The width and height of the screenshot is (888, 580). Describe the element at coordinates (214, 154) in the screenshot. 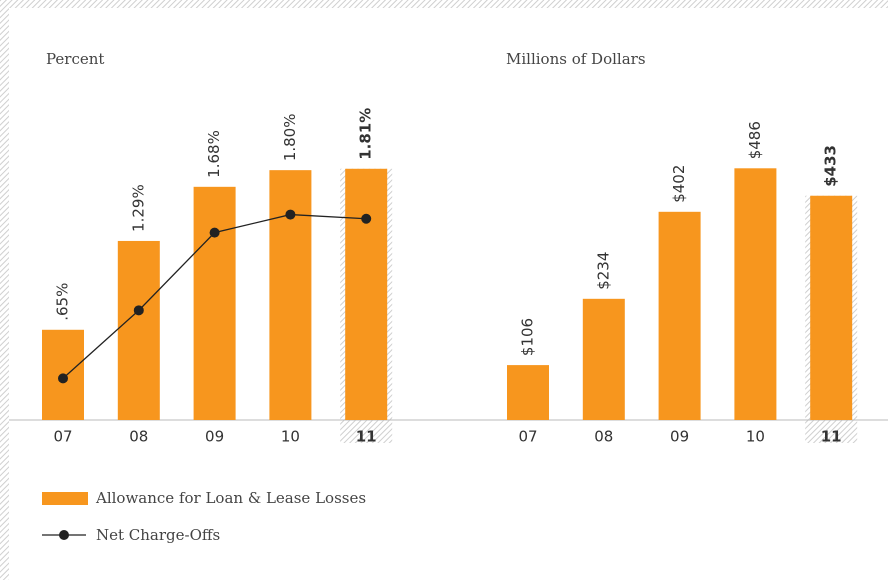

I see `value-label: 1.68%` at that location.